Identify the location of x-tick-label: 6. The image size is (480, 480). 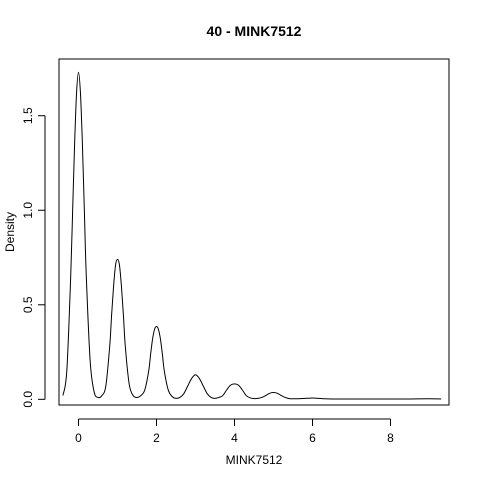
(312, 438).